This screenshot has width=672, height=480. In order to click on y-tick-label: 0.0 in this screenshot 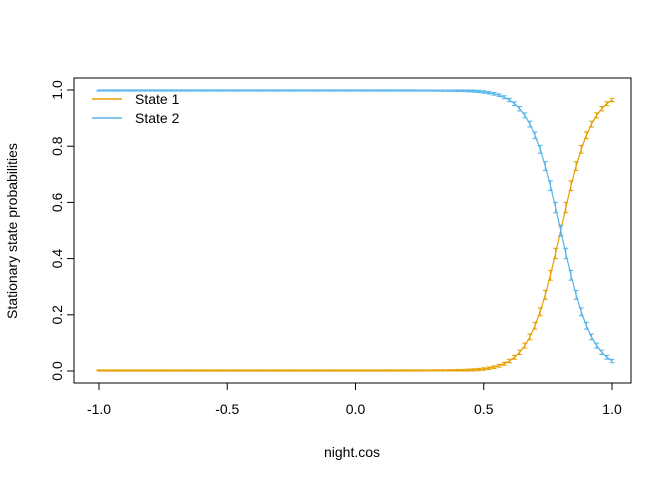, I will do `click(57, 371)`.